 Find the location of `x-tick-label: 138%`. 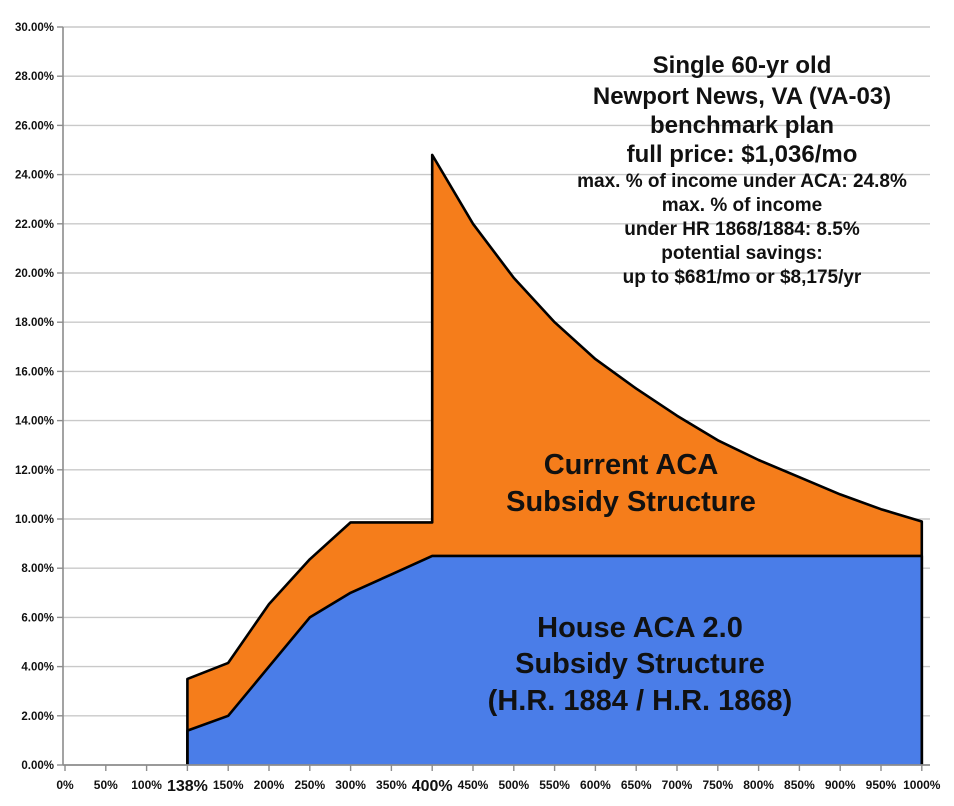

x-tick-label: 138% is located at coordinates (187, 786).